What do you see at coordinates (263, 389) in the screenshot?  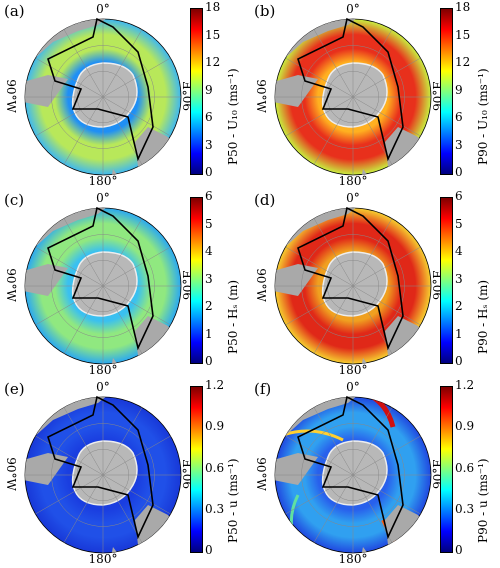 I see `panel-label: (f)` at bounding box center [263, 389].